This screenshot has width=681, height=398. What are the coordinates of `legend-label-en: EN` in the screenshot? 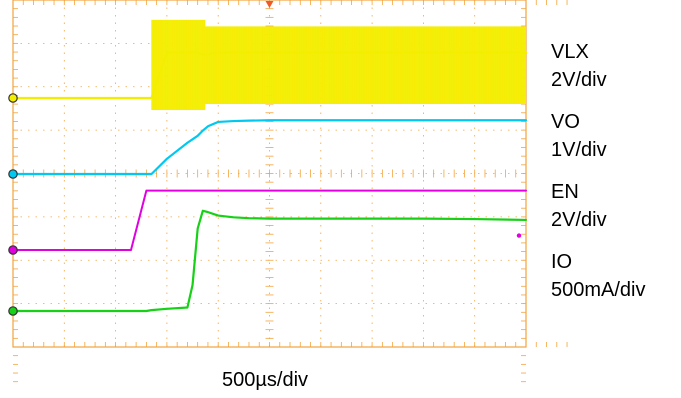 It's located at (565, 192).